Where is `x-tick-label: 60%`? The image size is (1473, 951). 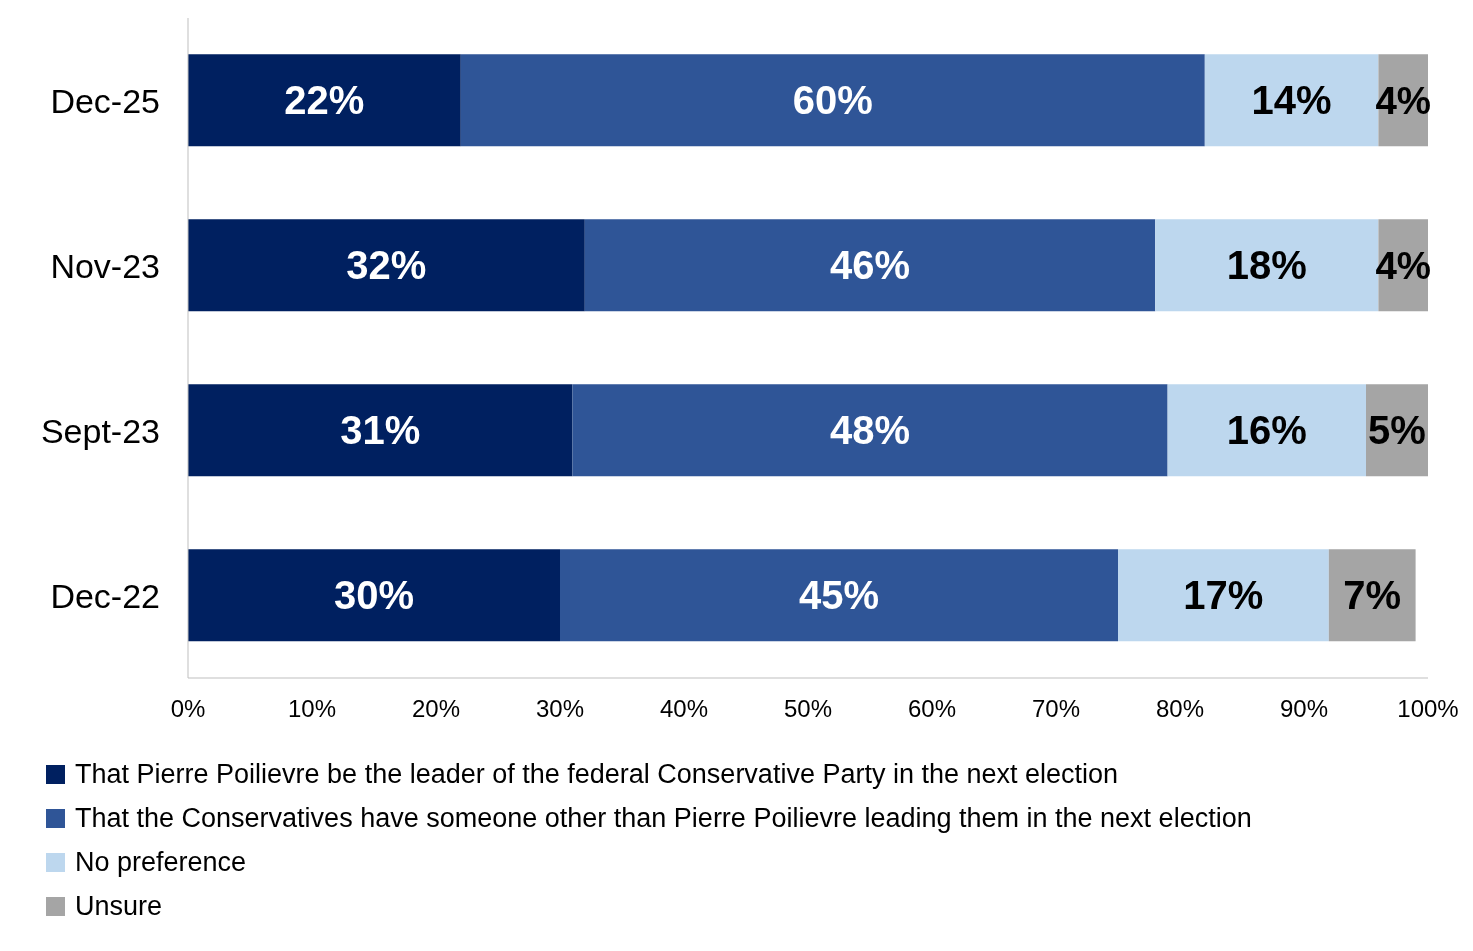
x-tick-label: 60% is located at coordinates (932, 709).